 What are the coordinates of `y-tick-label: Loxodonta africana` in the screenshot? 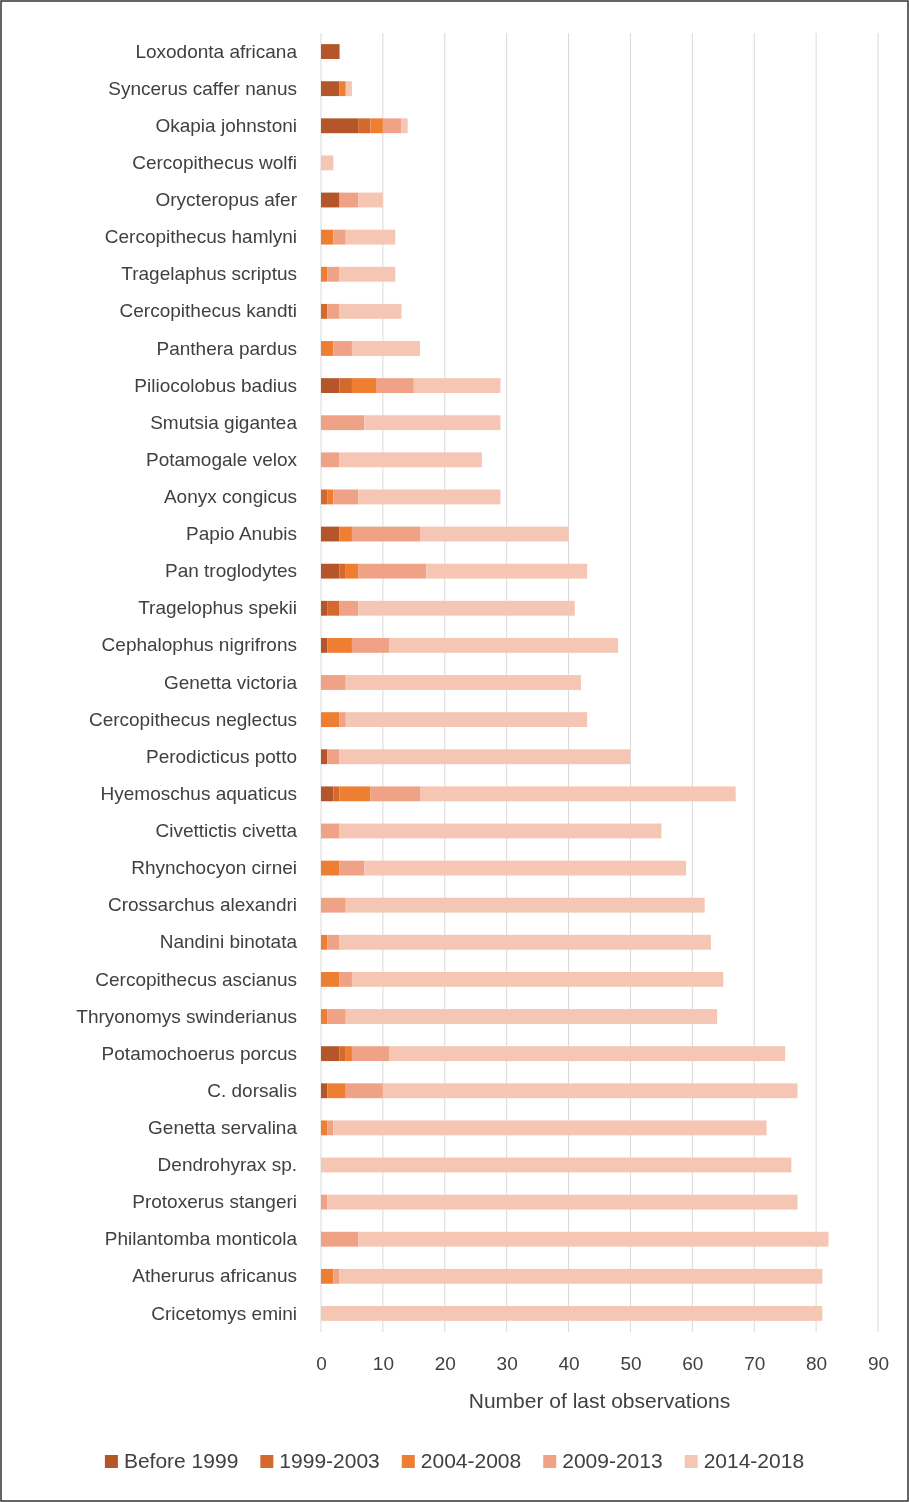 It's located at (216, 51).